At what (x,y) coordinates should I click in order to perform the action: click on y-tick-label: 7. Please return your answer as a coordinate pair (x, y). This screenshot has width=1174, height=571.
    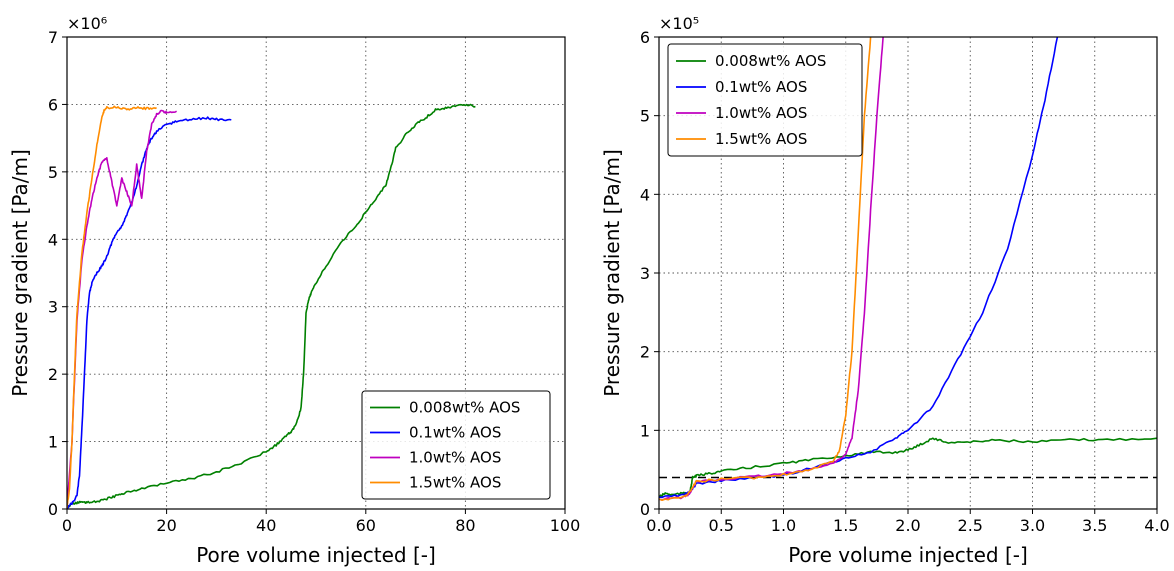
    Looking at the image, I should click on (53, 37).